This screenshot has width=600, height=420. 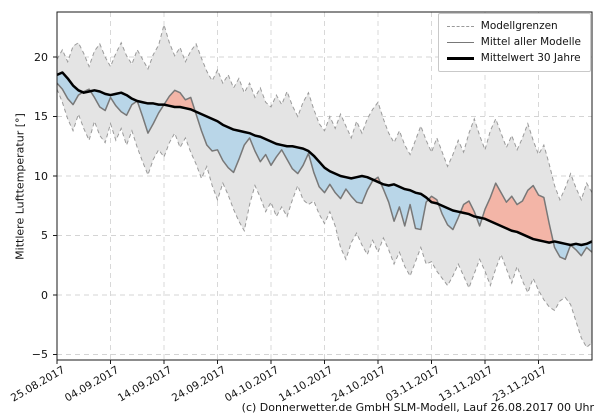 What do you see at coordinates (44, 235) in the screenshot?
I see `y-tick-label-5: 5` at bounding box center [44, 235].